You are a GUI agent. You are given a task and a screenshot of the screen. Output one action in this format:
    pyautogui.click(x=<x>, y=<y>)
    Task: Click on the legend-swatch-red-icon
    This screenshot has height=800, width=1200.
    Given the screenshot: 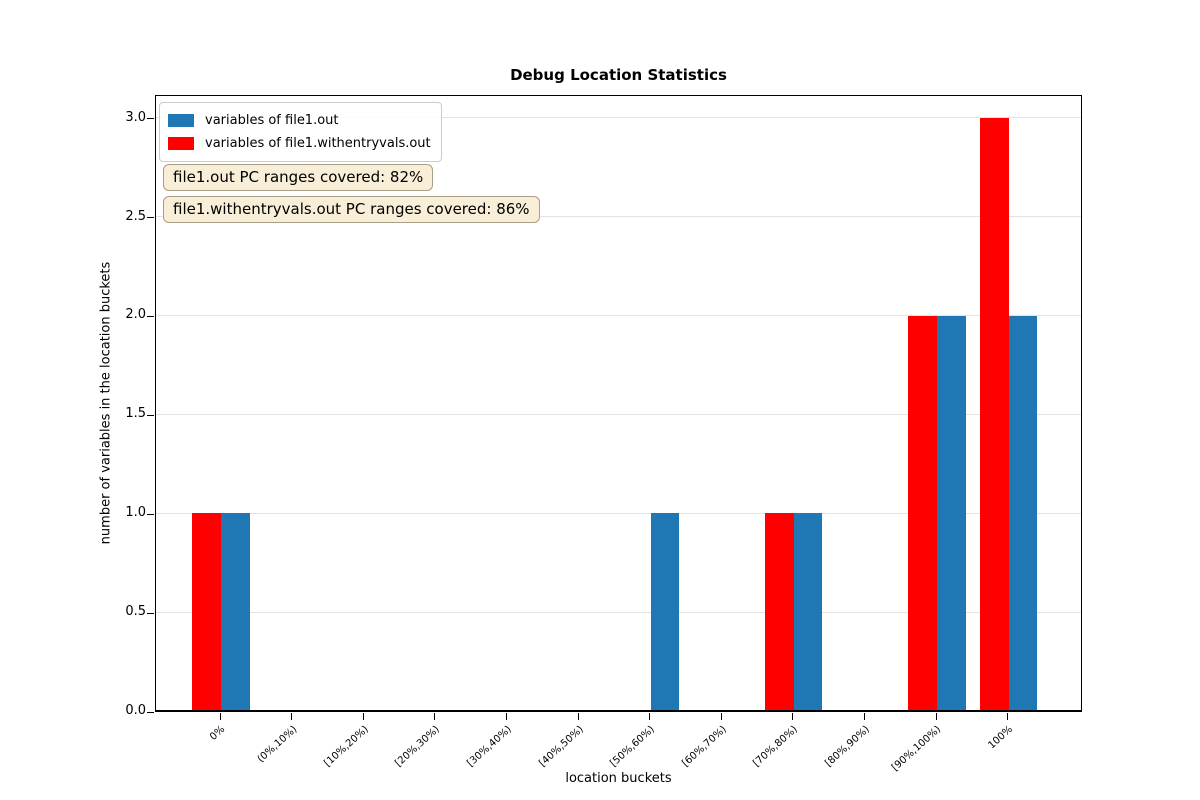 What is the action you would take?
    pyautogui.click(x=181, y=143)
    